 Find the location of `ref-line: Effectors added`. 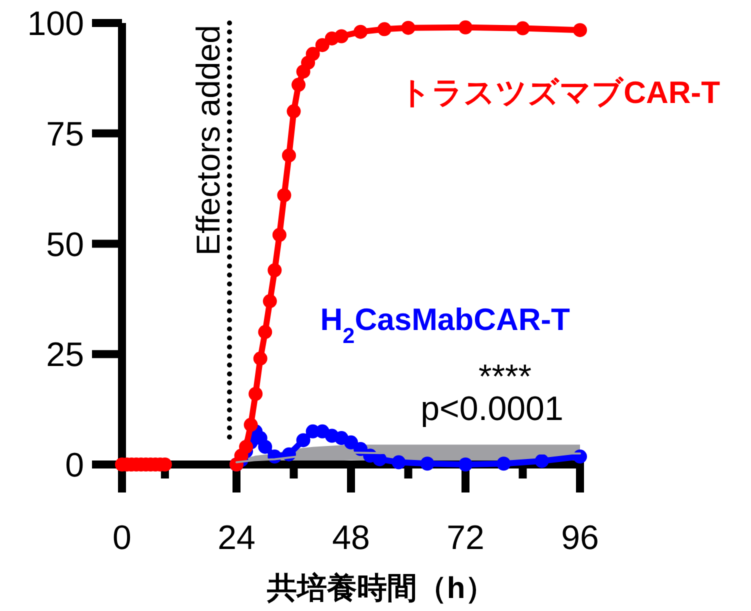

ref-line: Effectors added is located at coordinates (211, 232).